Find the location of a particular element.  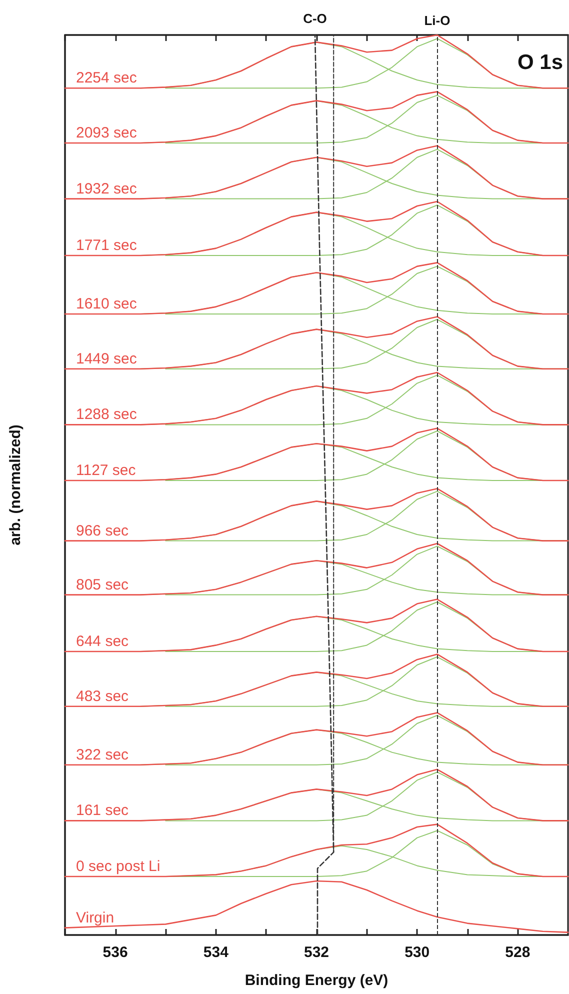

series-label: 1771 sec is located at coordinates (107, 245).